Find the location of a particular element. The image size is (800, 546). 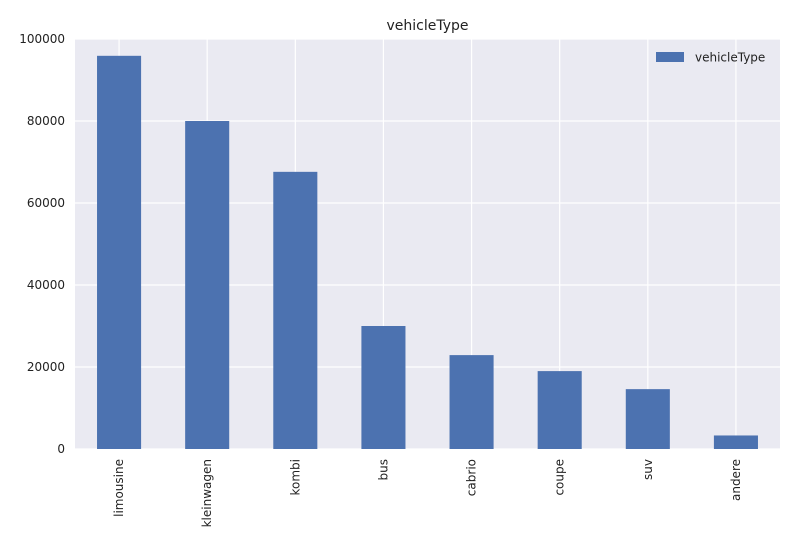

x-tick-label: suv is located at coordinates (648, 469).